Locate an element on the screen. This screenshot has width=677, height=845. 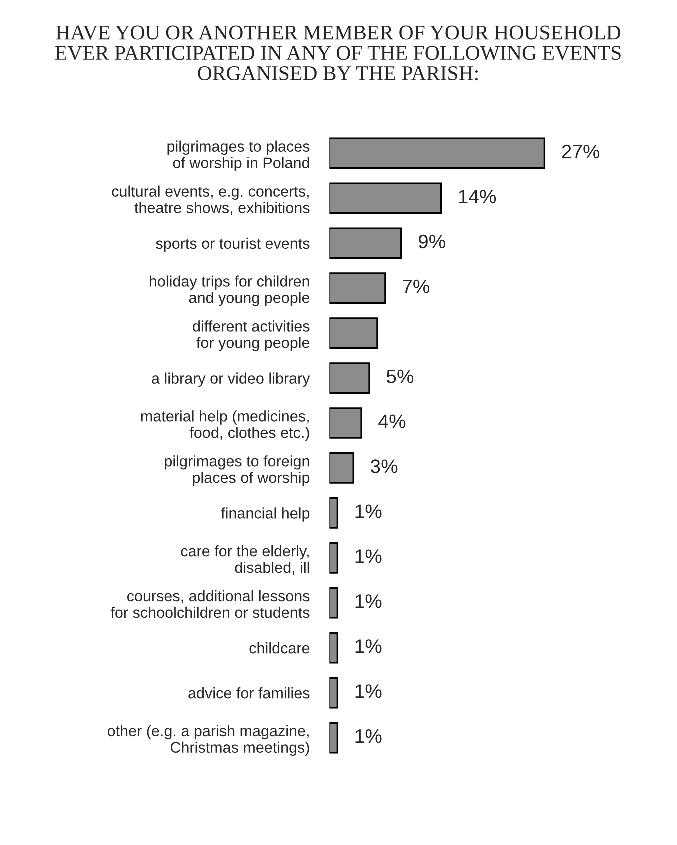
y-tick-label: holiday trips for children and young people is located at coordinates (230, 291).